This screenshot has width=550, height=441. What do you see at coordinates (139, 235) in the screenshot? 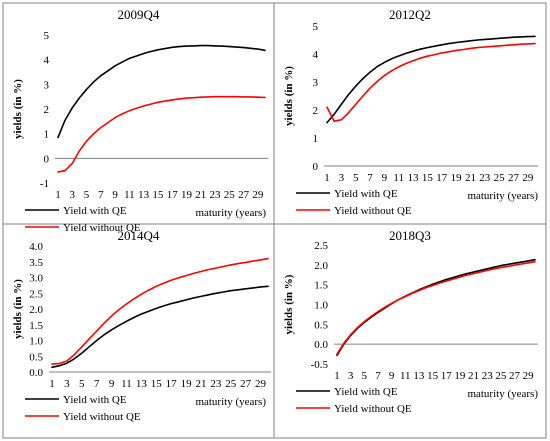
I see `panel-title: 2014Q4` at bounding box center [139, 235].